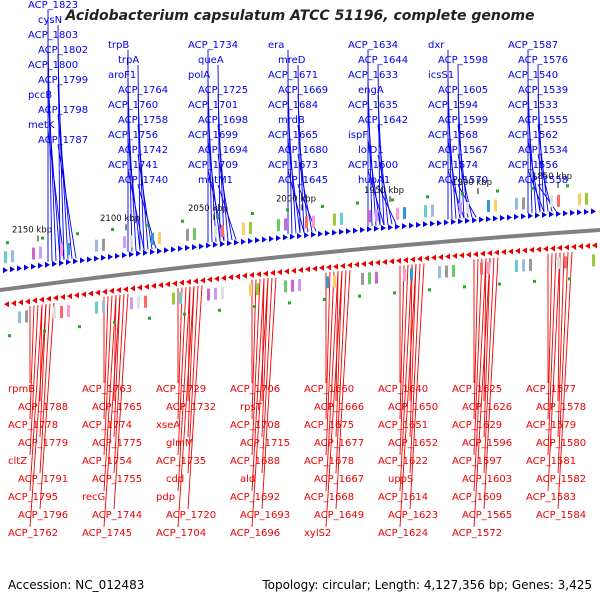 This screenshot has height=600, width=600. I want to click on gene-label-forward: trpB, so click(118, 45).